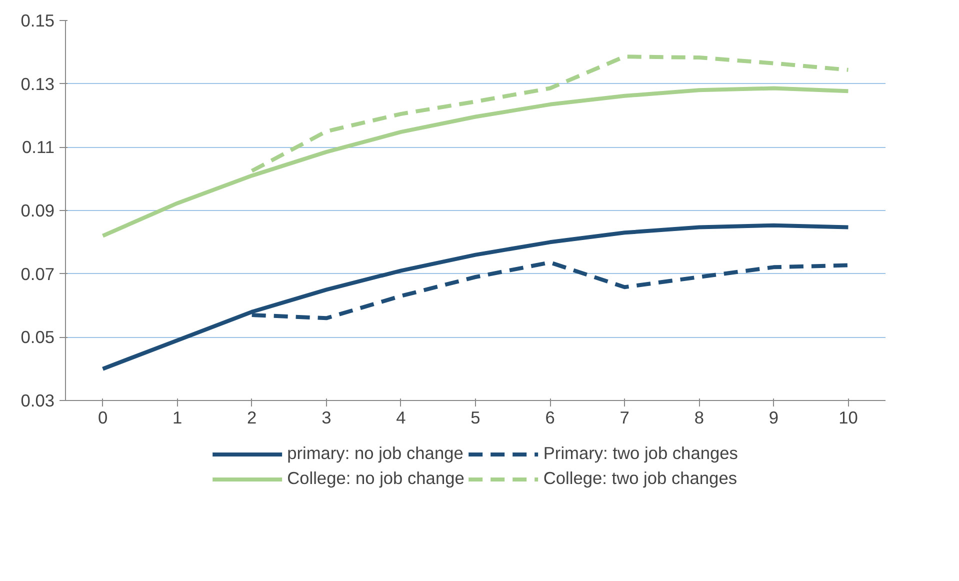 Image resolution: width=959 pixels, height=581 pixels. Describe the element at coordinates (375, 478) in the screenshot. I see `legend-label: College: no job change` at that location.